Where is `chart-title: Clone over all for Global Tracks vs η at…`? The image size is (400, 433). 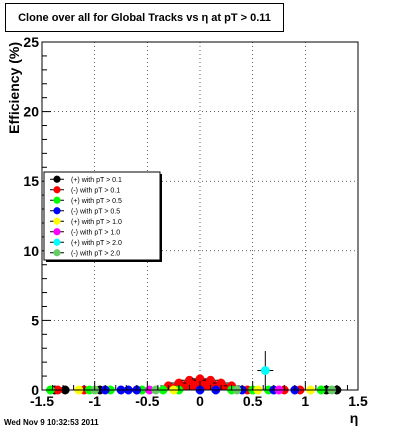
chart-title: Clone over all for Global Tracks vs η at… is located at coordinates (144, 17).